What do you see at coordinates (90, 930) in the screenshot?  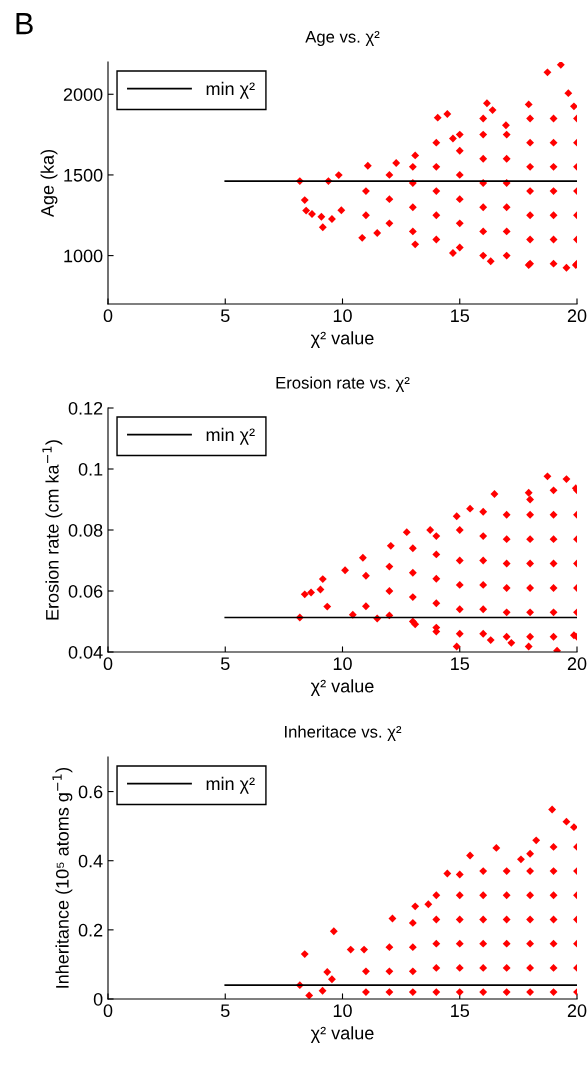 I see `y-tick-label: 0.2` at bounding box center [90, 930].